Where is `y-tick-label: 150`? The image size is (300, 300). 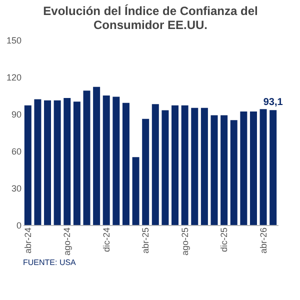
y-tick-label: 150 is located at coordinates (14, 41).